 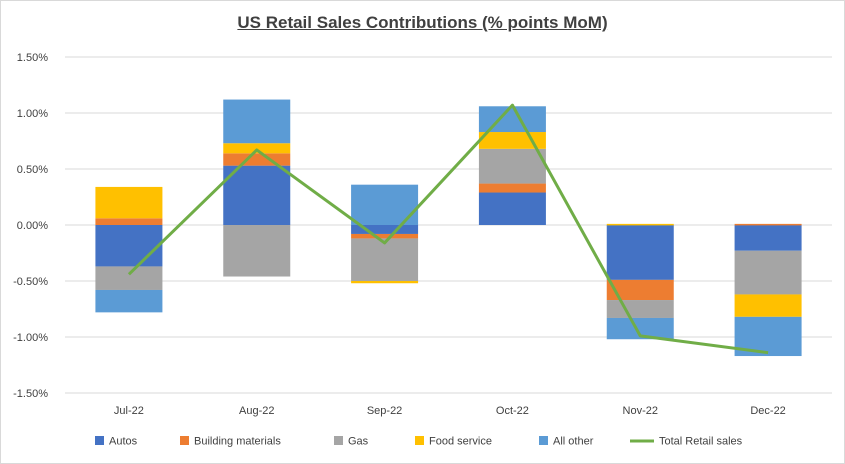 I want to click on x-tick-label: Oct-22, so click(x=512, y=411).